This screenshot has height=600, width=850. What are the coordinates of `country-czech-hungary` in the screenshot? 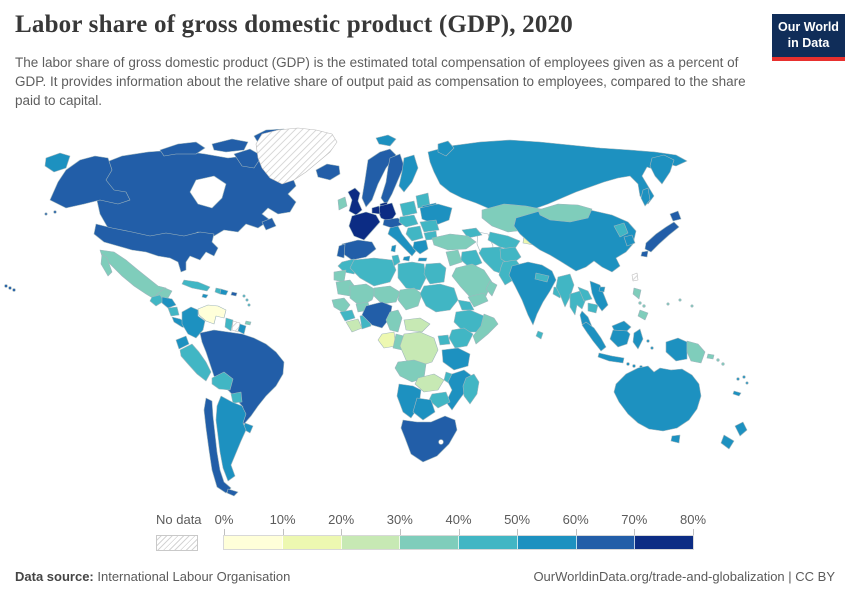 It's located at (408, 221).